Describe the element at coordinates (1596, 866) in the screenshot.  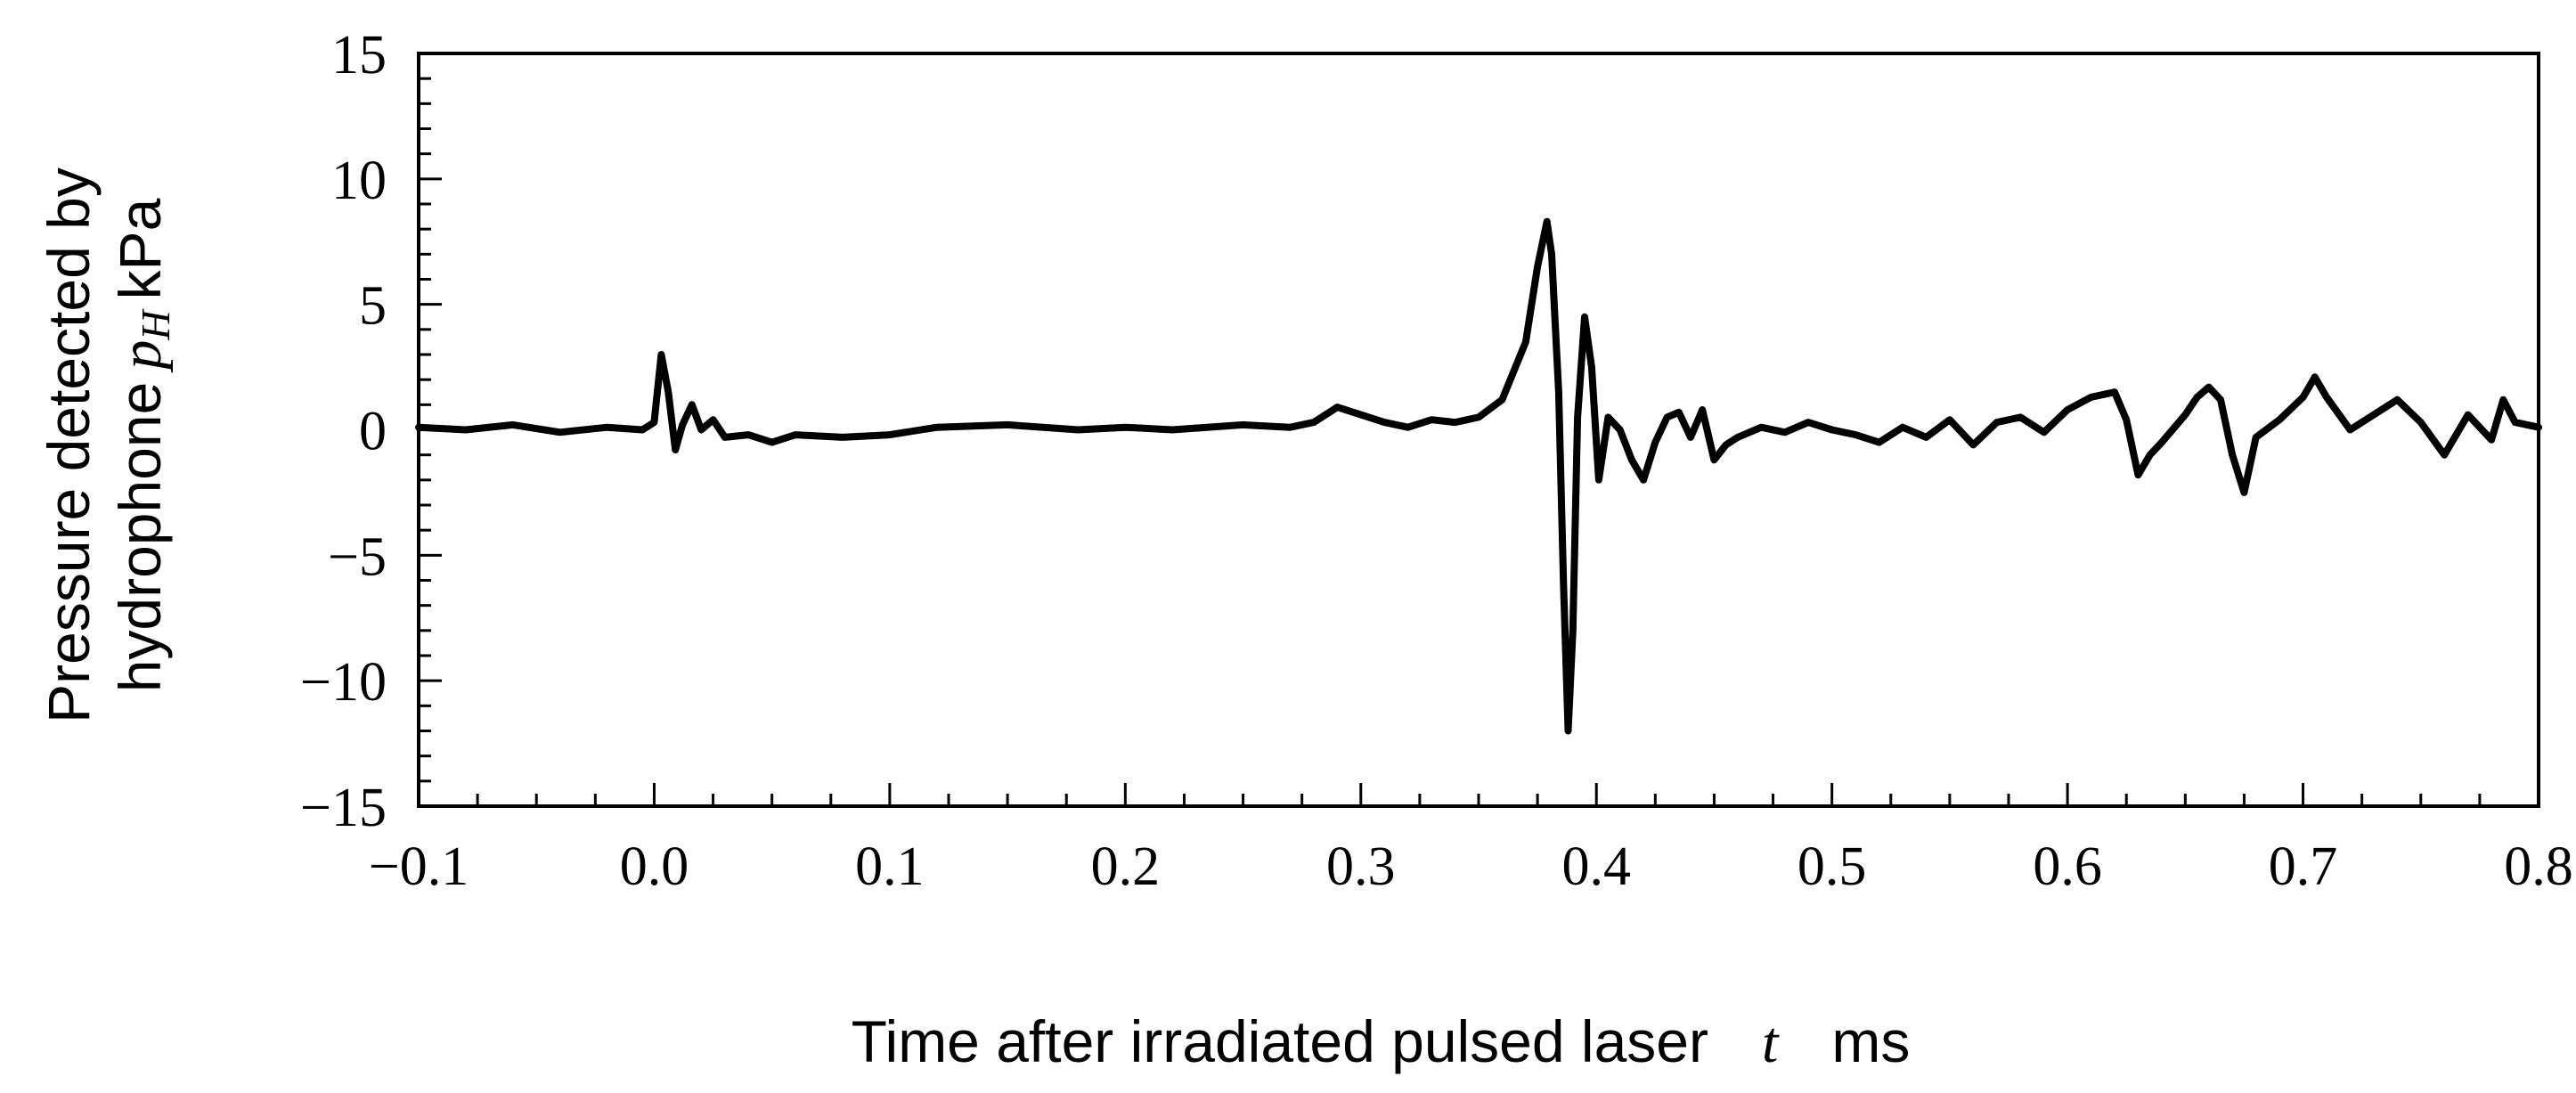
I see `x-tick-label: 0.4` at that location.